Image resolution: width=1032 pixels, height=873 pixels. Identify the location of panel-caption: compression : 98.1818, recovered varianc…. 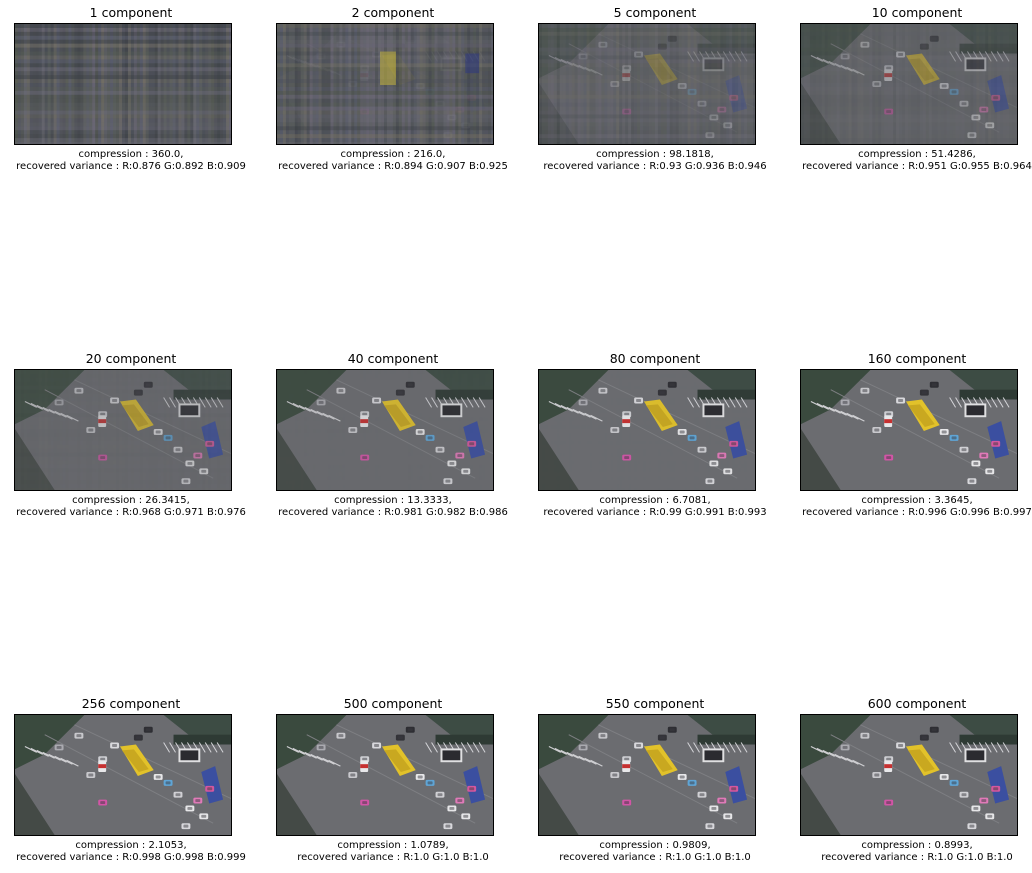
(655, 160).